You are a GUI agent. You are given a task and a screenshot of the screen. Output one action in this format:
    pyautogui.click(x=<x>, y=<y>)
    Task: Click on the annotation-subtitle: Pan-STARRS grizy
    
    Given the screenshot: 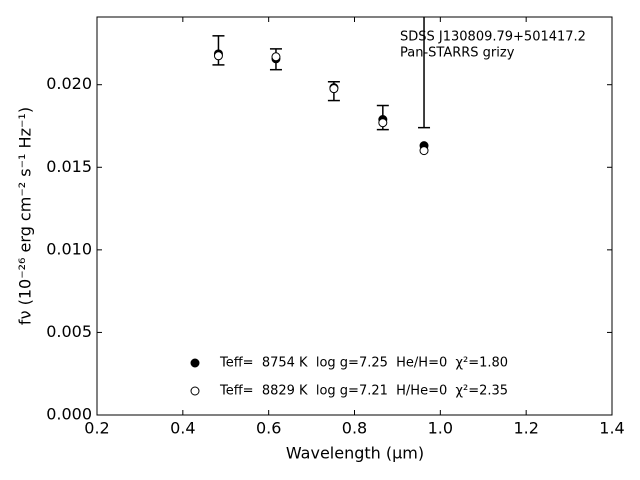 What is the action you would take?
    pyautogui.click(x=457, y=53)
    